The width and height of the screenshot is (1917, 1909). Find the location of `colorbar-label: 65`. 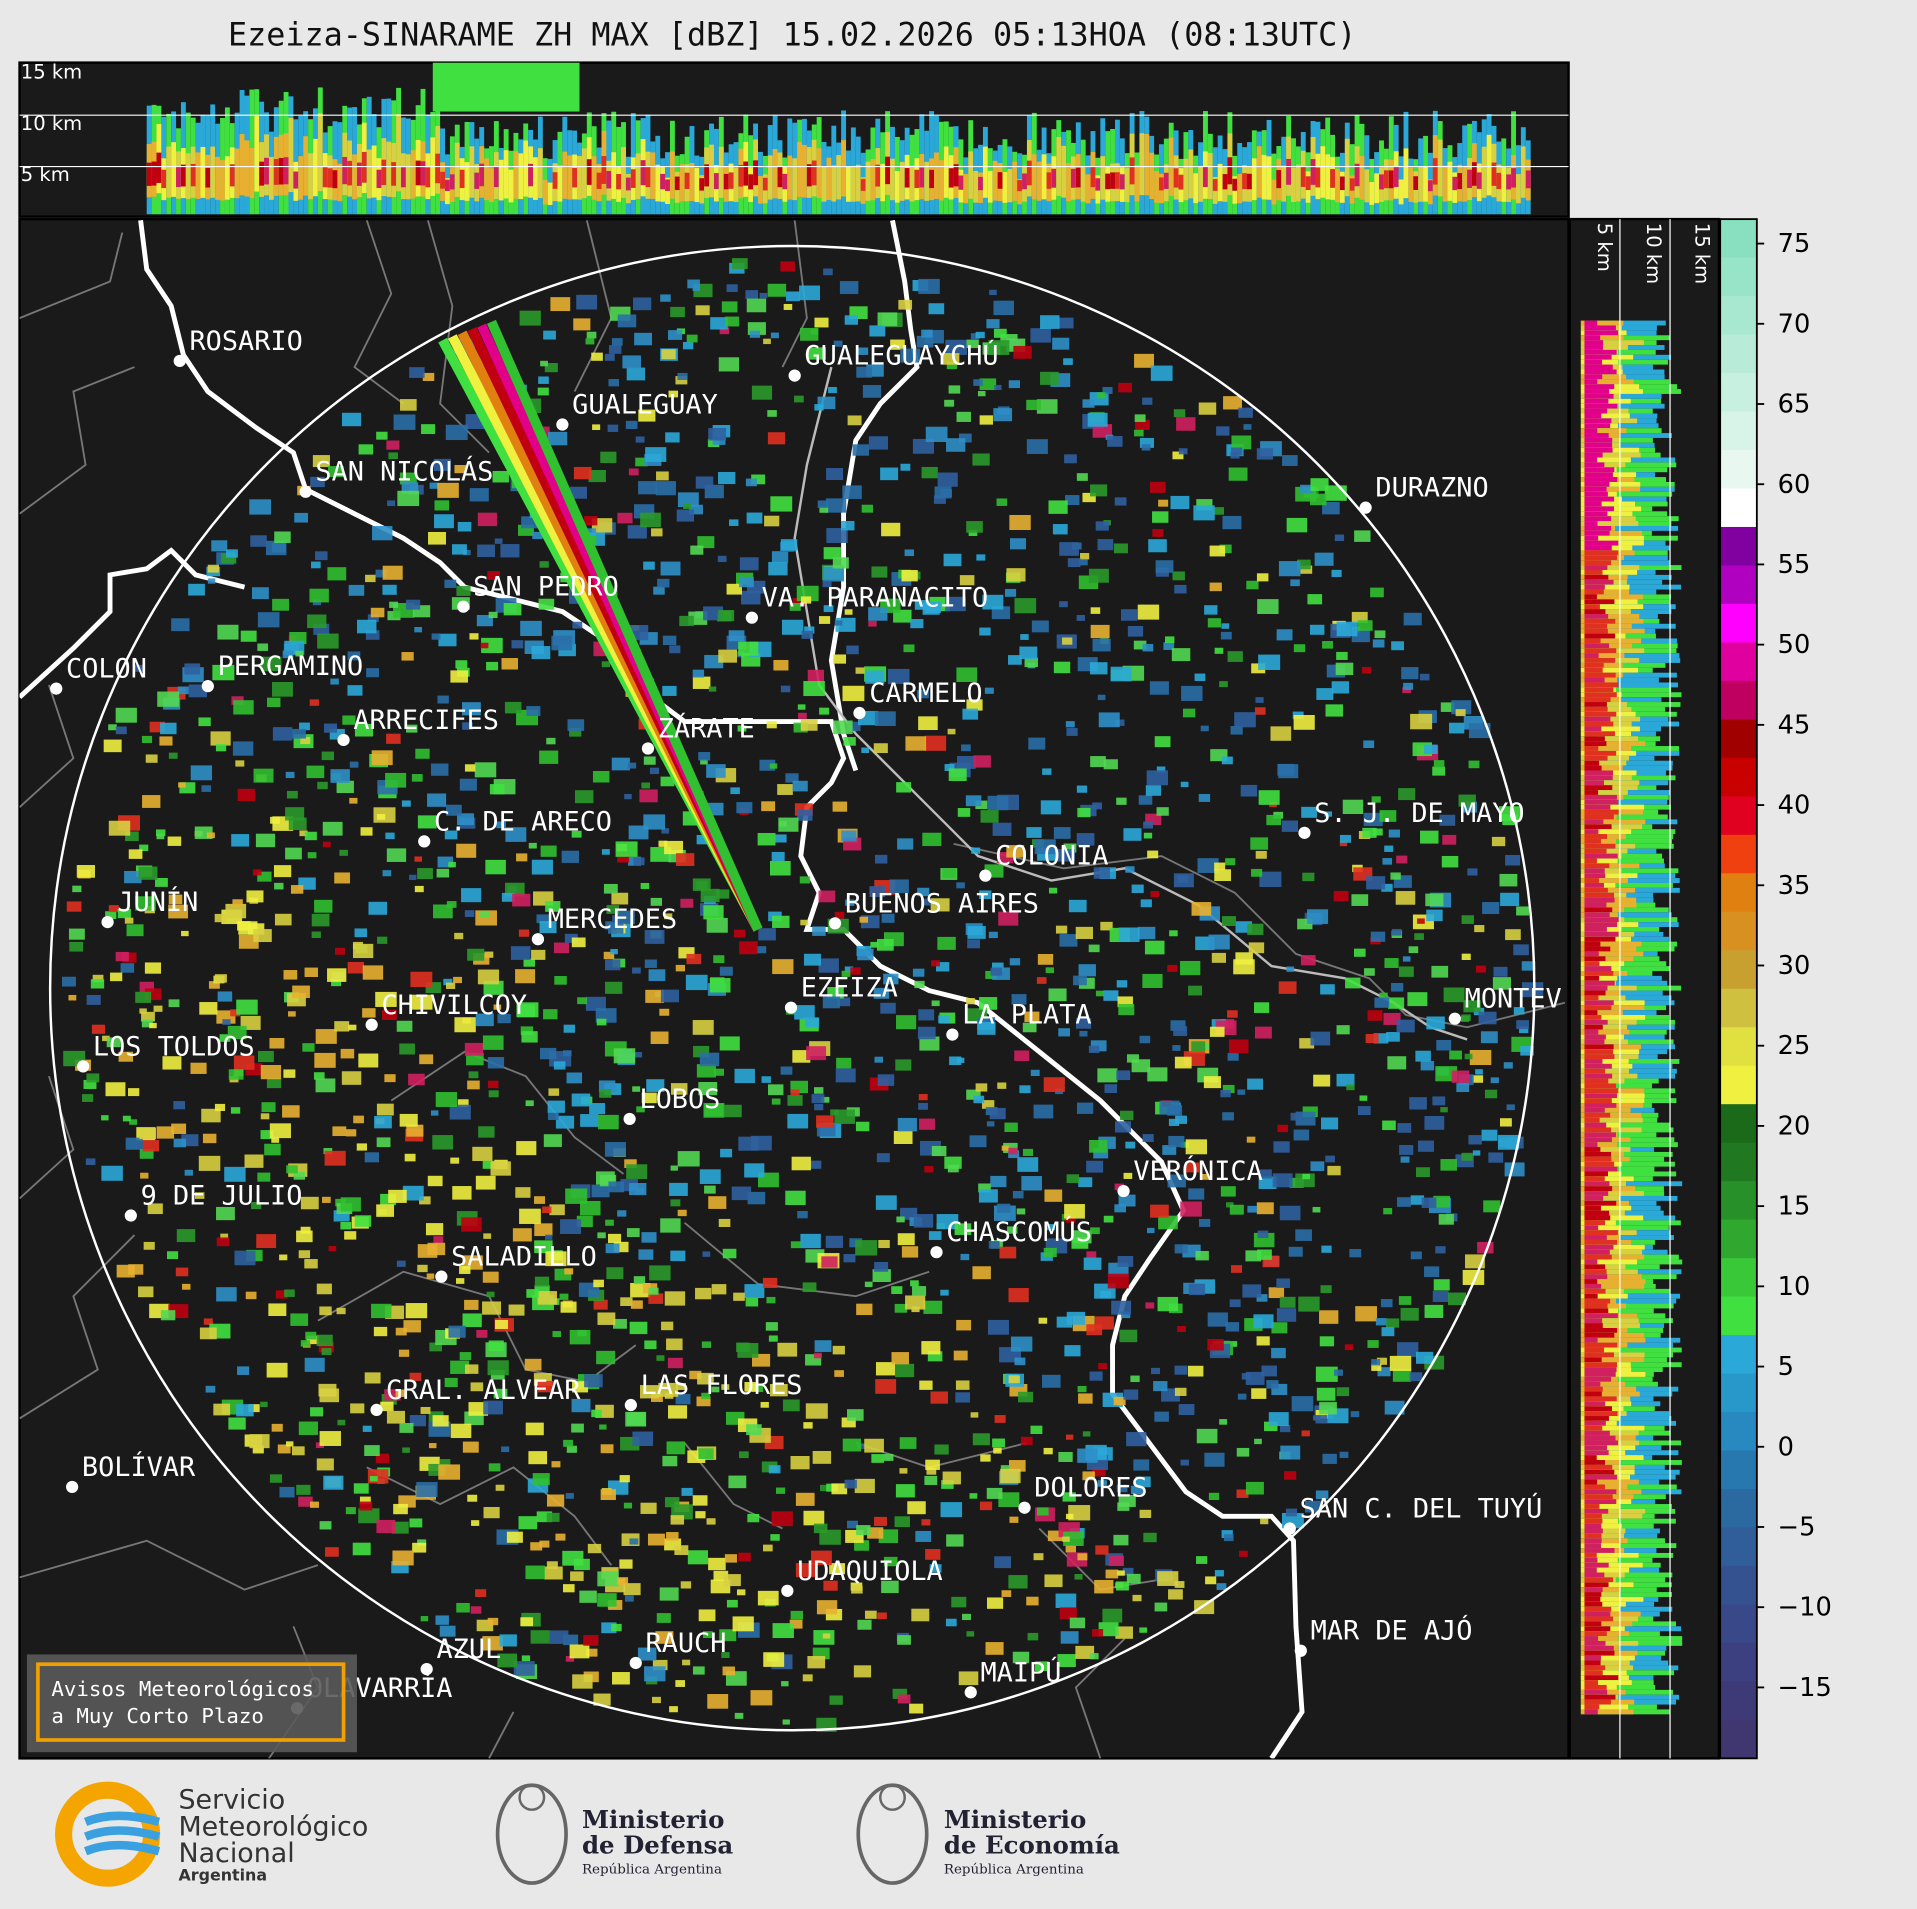

colorbar-label: 65 is located at coordinates (1794, 405).